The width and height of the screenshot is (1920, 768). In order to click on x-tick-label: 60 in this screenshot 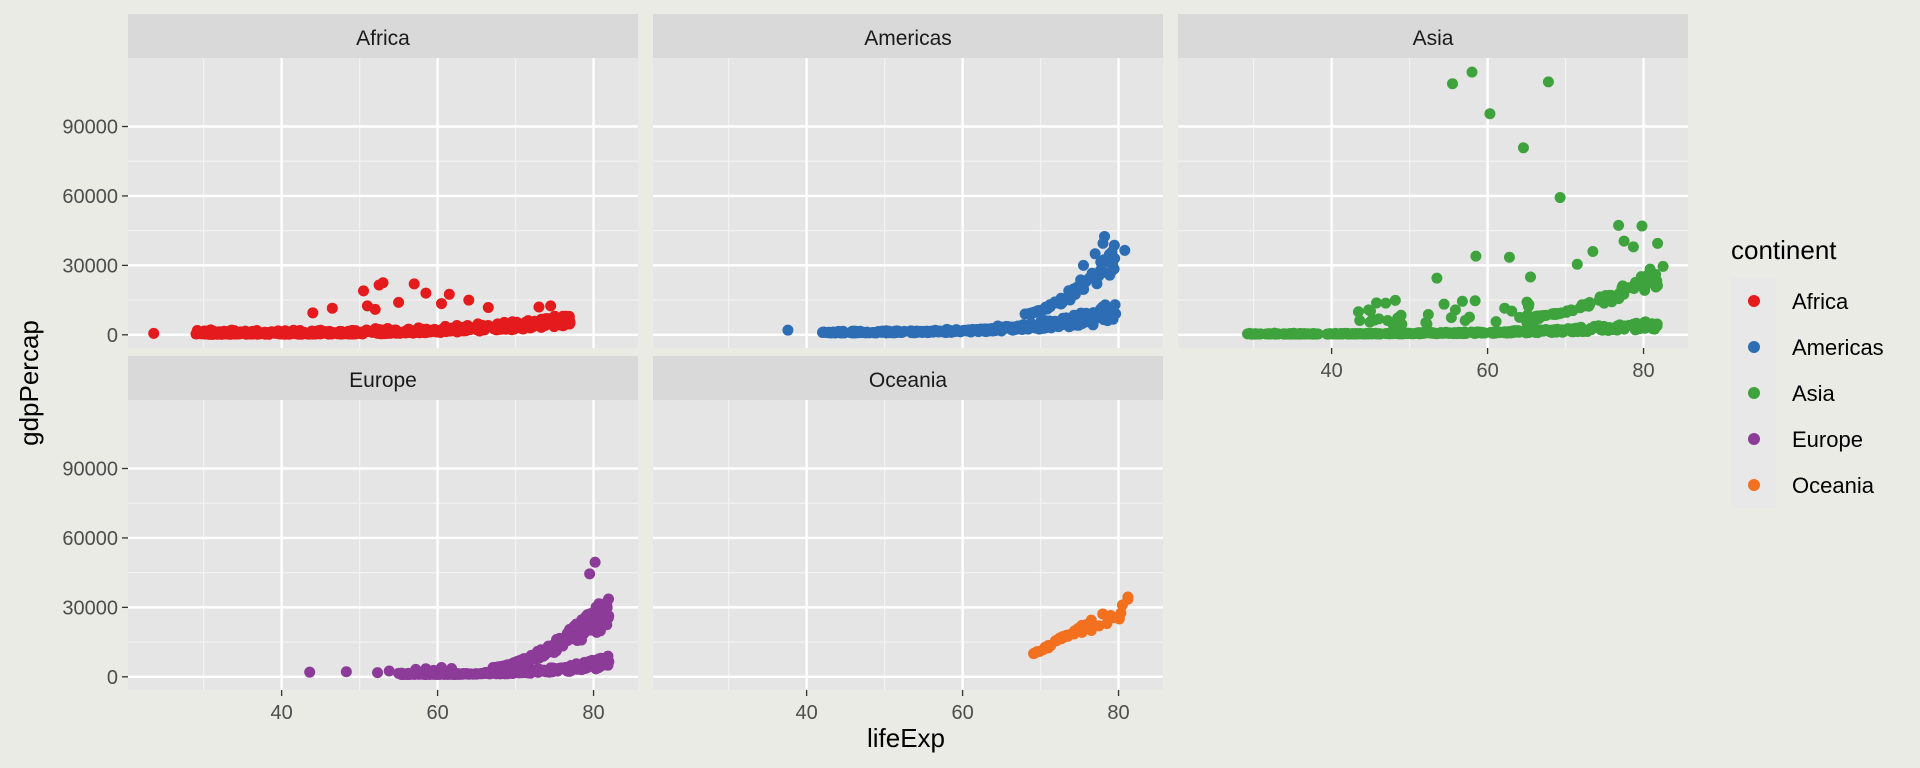, I will do `click(437, 713)`.